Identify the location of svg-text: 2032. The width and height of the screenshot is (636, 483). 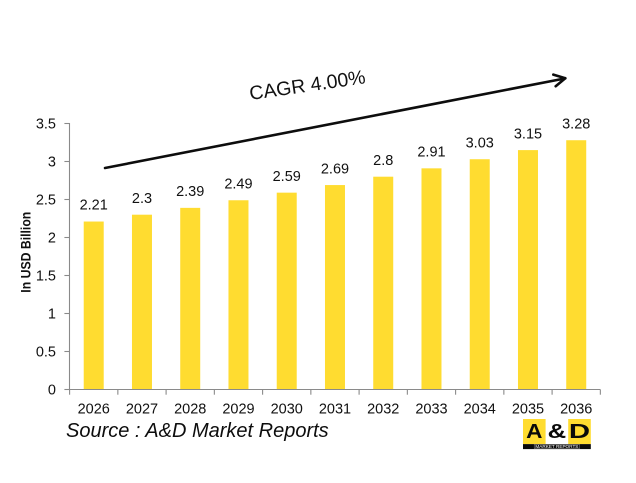
(383, 409).